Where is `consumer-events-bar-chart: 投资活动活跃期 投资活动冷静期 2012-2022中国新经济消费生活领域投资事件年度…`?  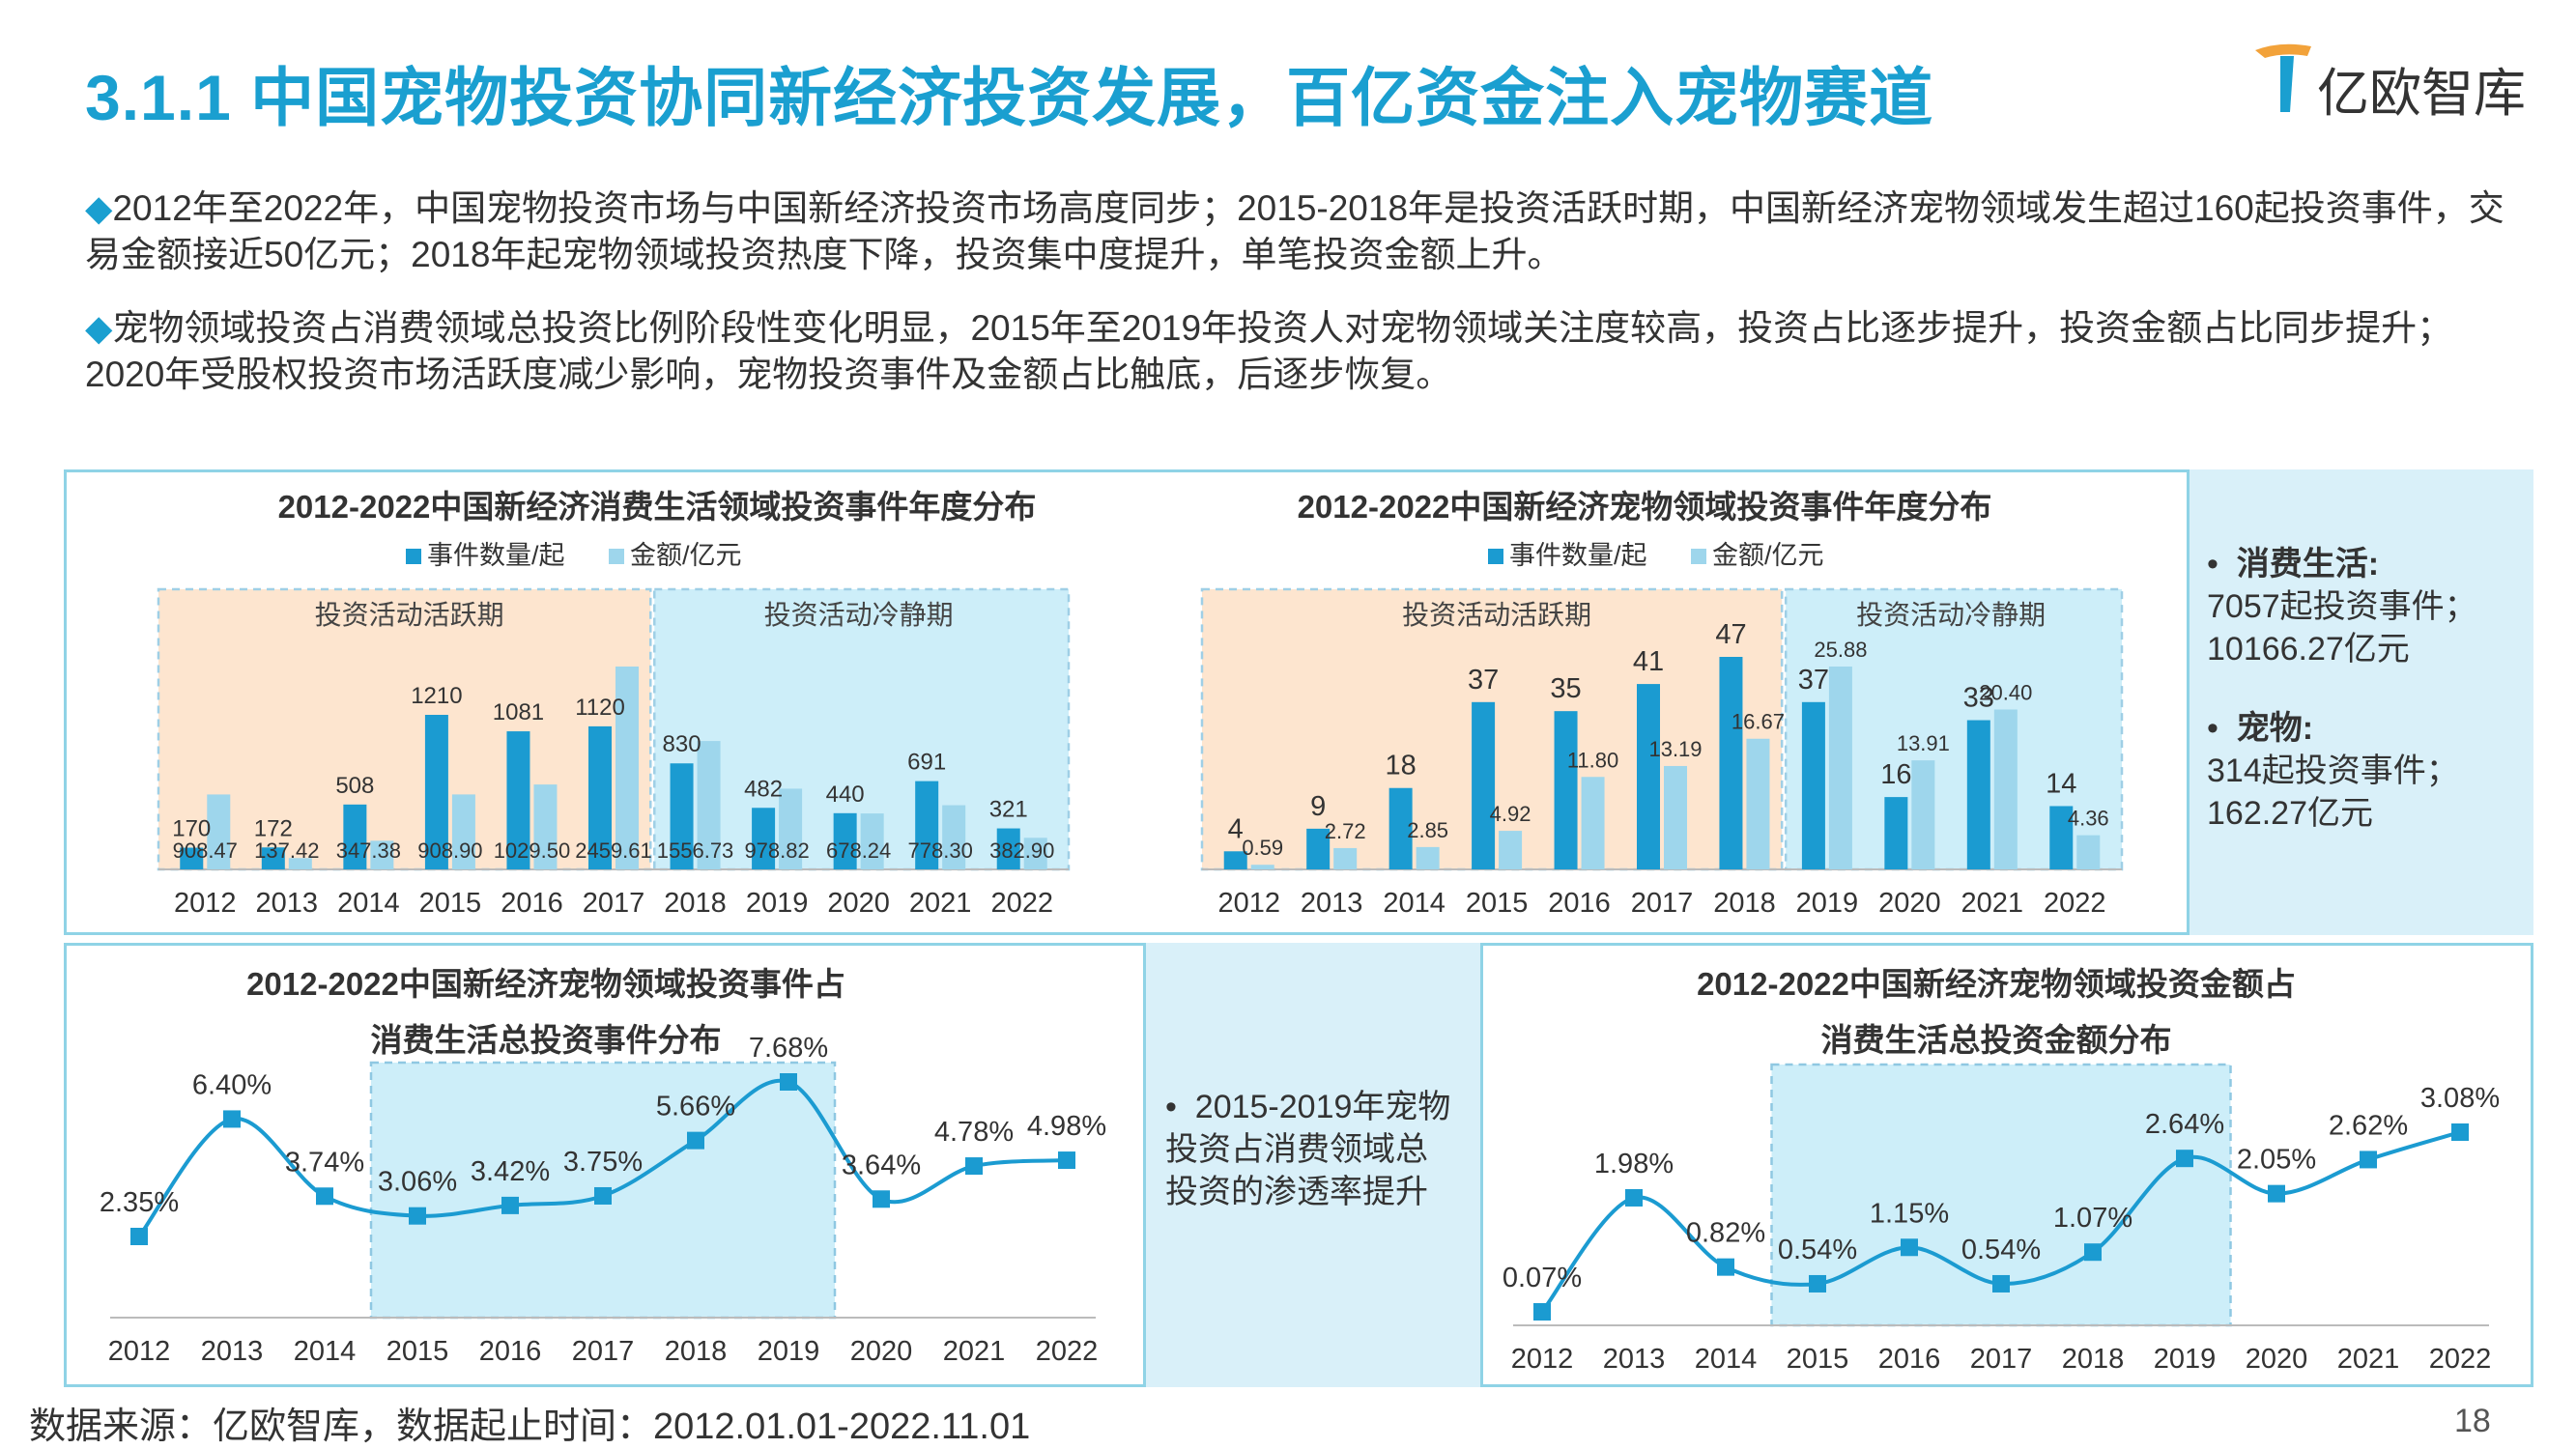
consumer-events-bar-chart: 投资活动活跃期 投资活动冷静期 2012-2022中国新经济消费生活领域投资事件年度… is located at coordinates (614, 704).